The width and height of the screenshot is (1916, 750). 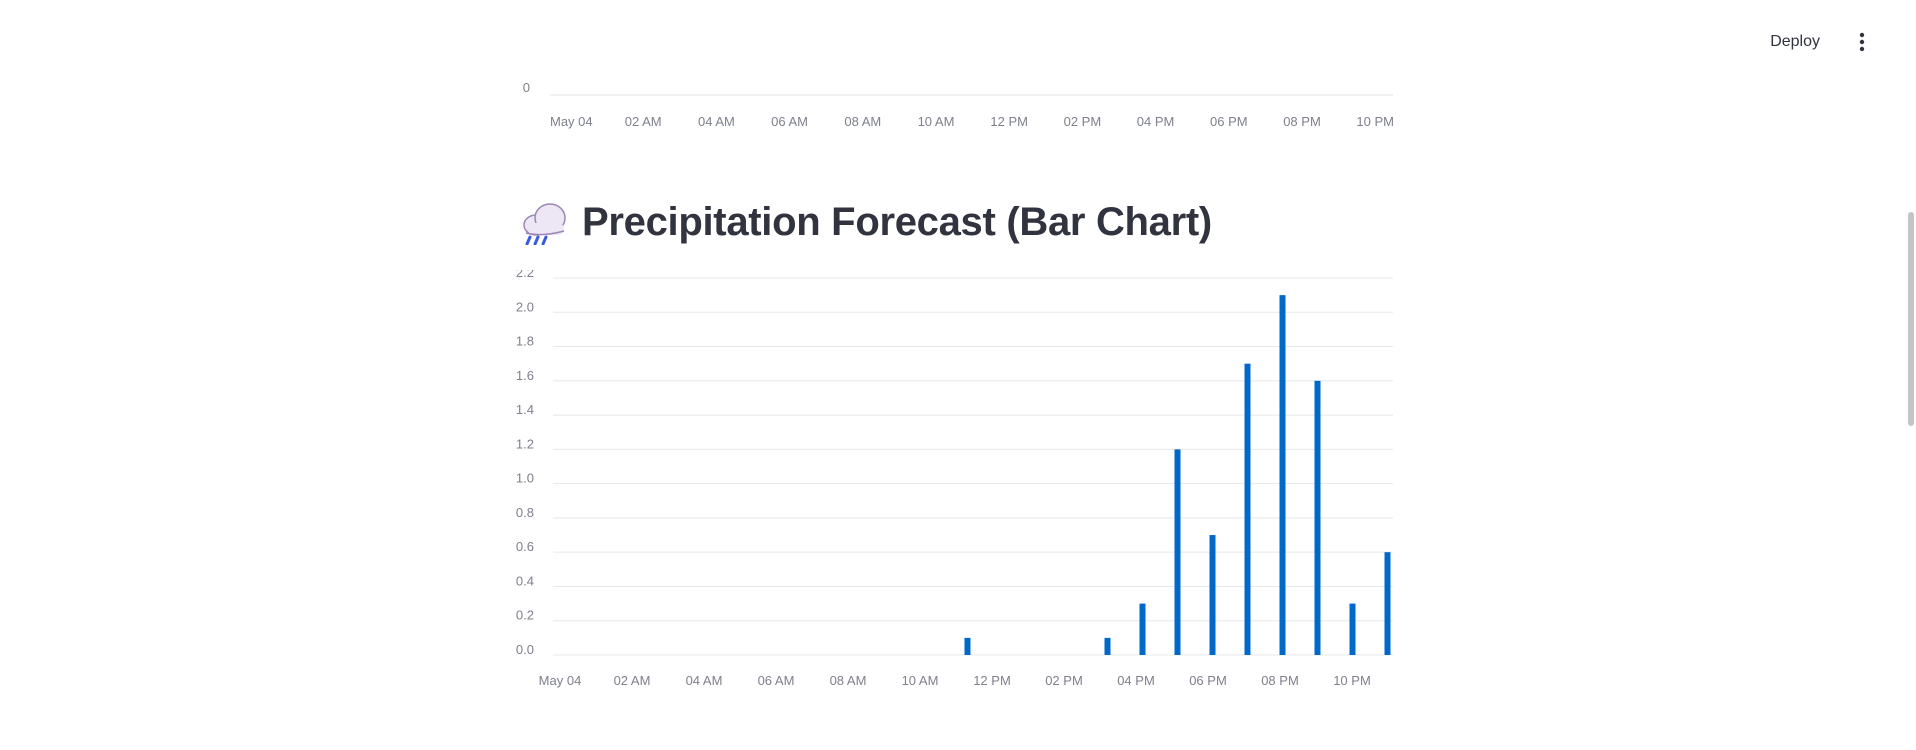 I want to click on y-tick-label: 0.0, so click(x=525, y=649).